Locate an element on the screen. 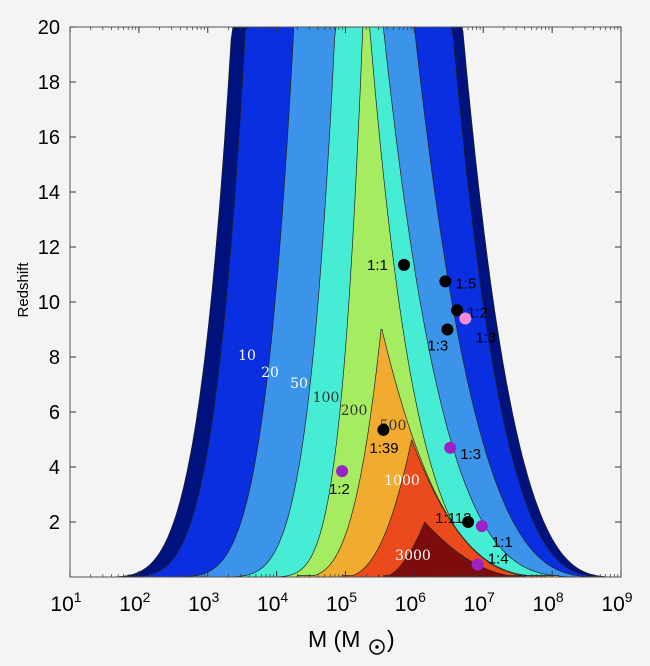 Image resolution: width=650 pixels, height=666 pixels. x-tick-label: 10⁵ is located at coordinates (341, 602).